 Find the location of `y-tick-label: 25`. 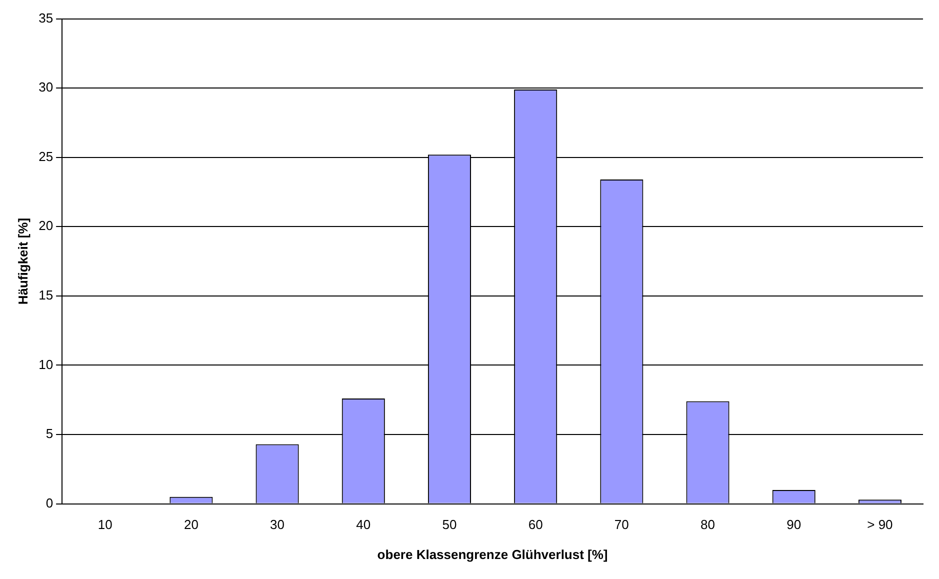

y-tick-label: 25 is located at coordinates (46, 156).